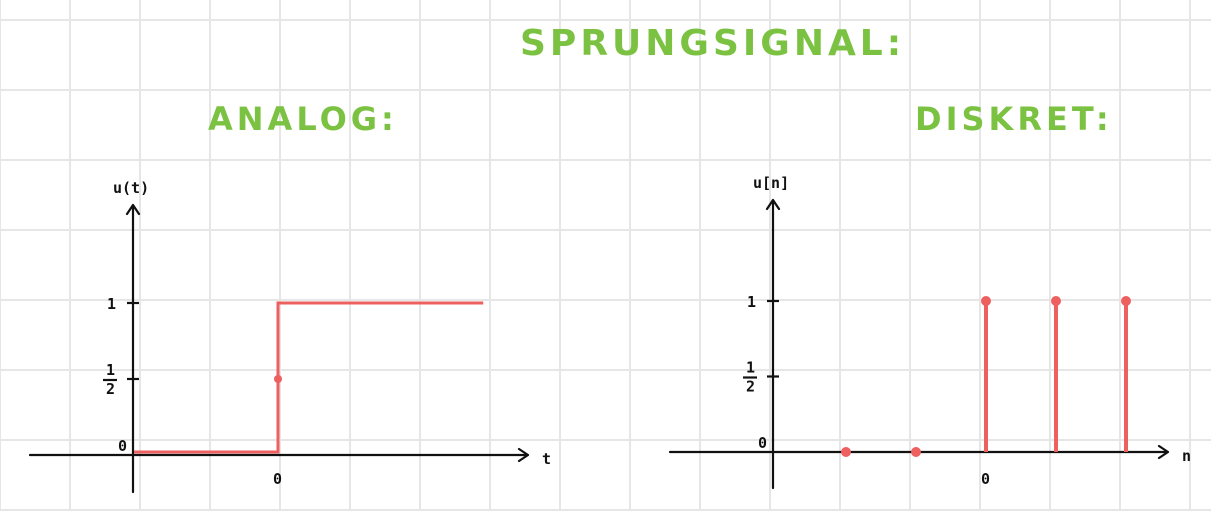 The height and width of the screenshot is (515, 1211). I want to click on diskret-y-tick-label-0: 0, so click(762, 443).